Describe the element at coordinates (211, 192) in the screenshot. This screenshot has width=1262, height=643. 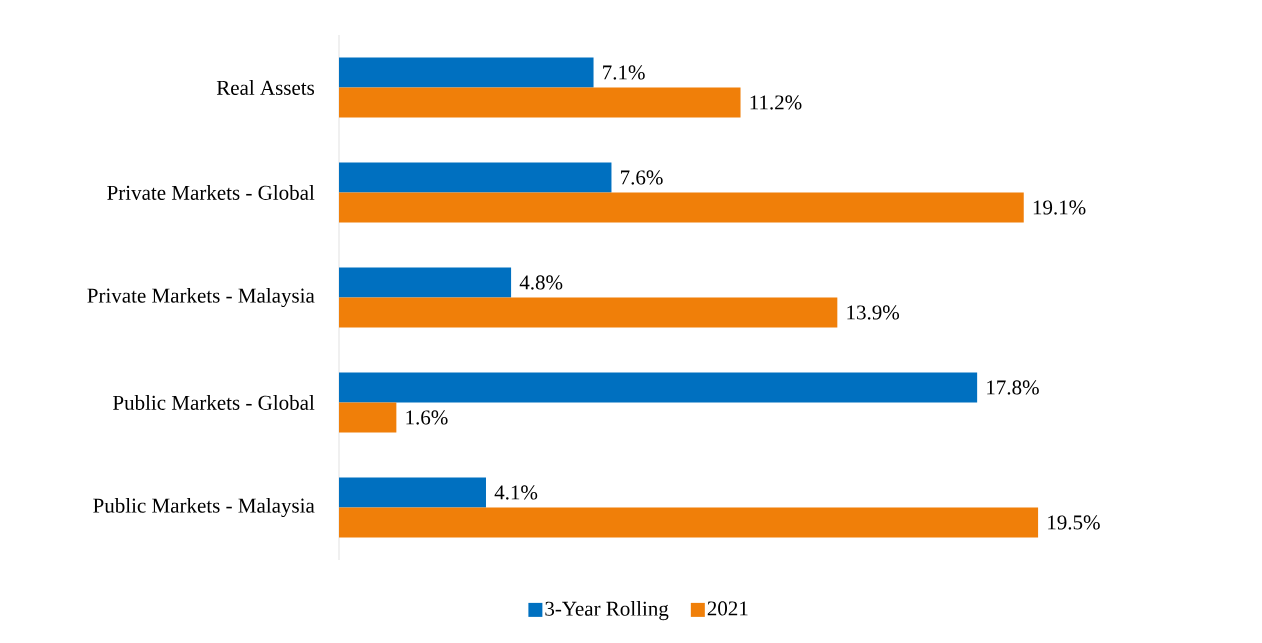
I see `y-tick-label: Private Markets - Global` at that location.